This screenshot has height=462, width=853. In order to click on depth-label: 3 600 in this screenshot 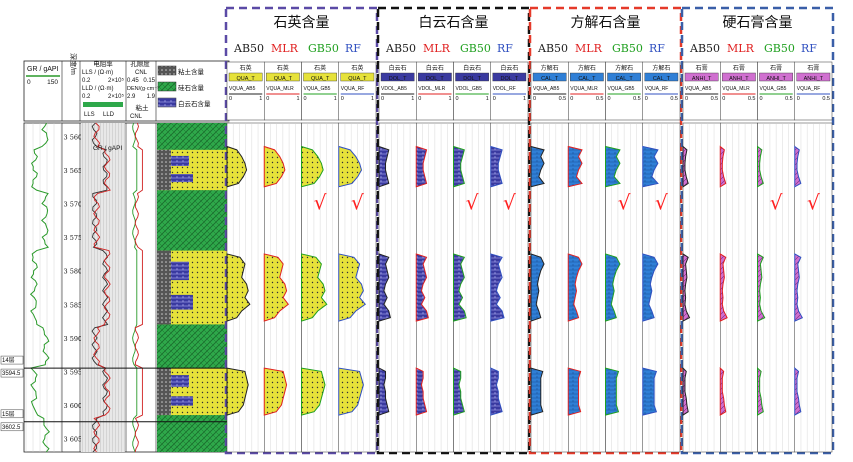, I will do `click(73, 406)`.